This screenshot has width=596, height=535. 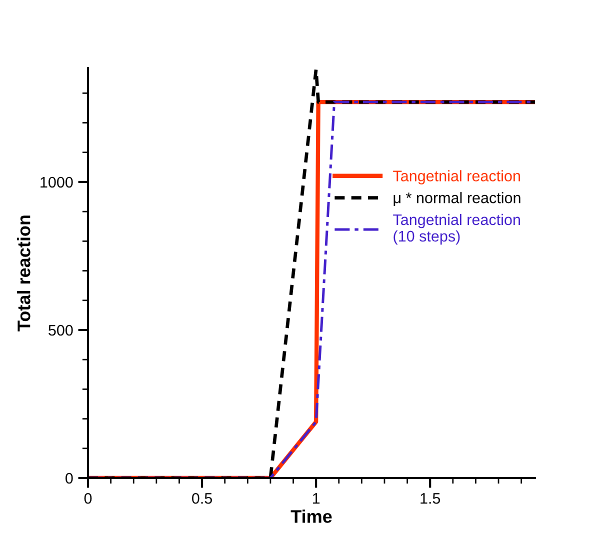 I want to click on legend-label: μ * normal reaction, so click(x=457, y=199).